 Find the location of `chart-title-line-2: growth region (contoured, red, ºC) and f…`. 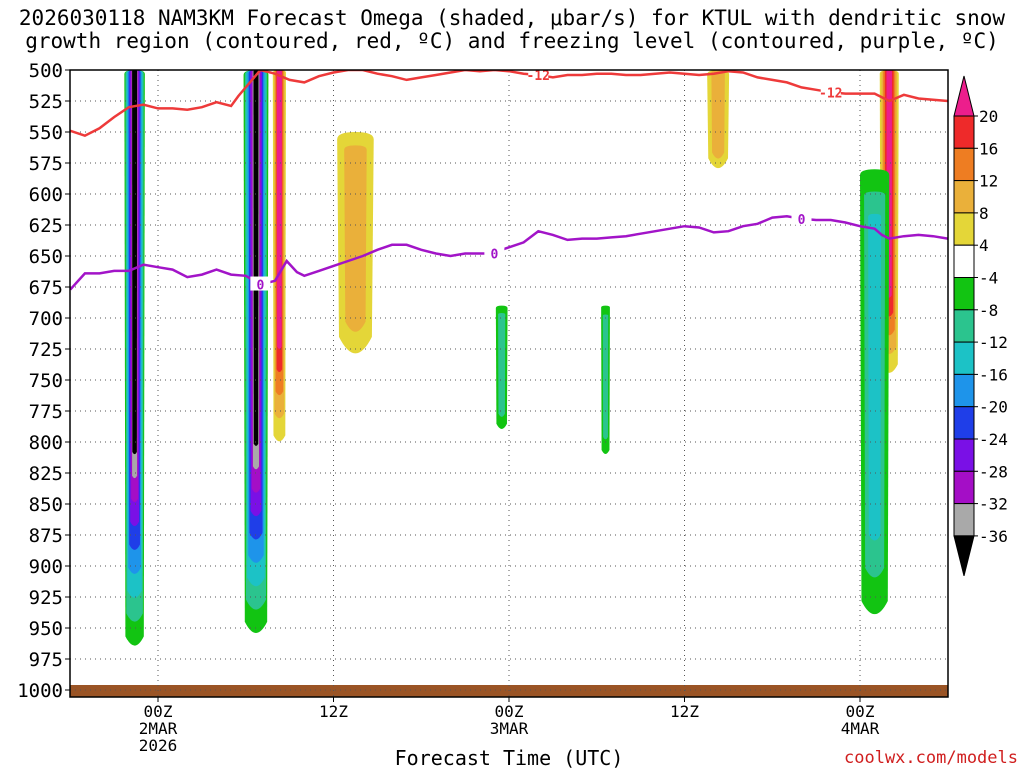

chart-title-line-2: growth region (contoured, red, ºC) and f… is located at coordinates (512, 41).